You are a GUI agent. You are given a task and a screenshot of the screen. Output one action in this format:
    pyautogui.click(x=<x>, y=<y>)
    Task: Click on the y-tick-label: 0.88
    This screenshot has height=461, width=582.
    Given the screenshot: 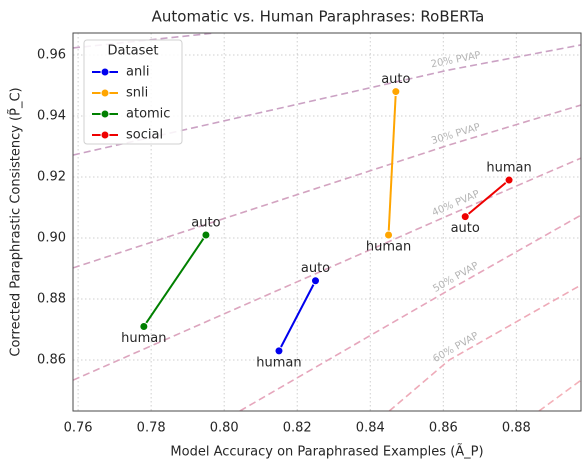 What is the action you would take?
    pyautogui.click(x=51, y=299)
    